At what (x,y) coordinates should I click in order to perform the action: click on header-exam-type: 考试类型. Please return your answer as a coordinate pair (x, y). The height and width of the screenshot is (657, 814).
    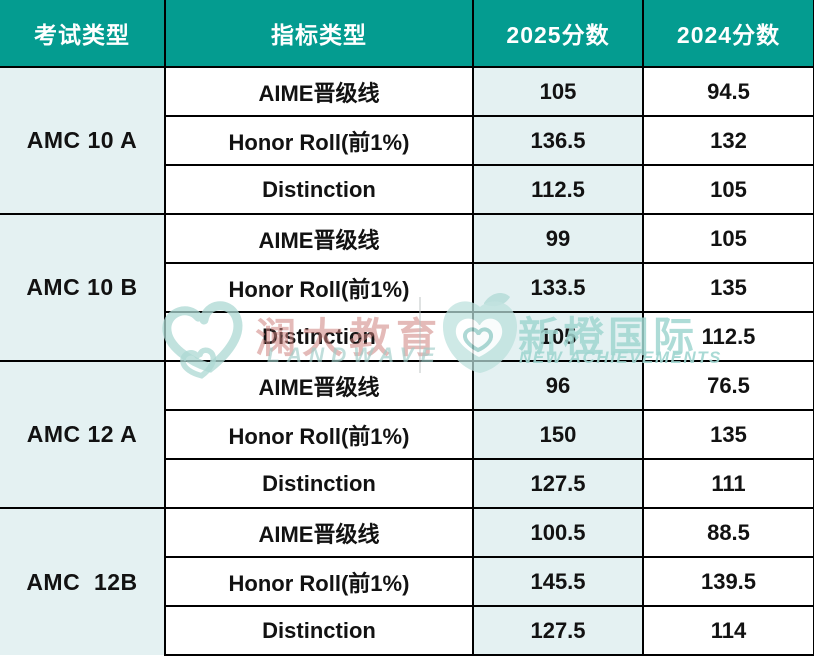
    Looking at the image, I should click on (83, 34).